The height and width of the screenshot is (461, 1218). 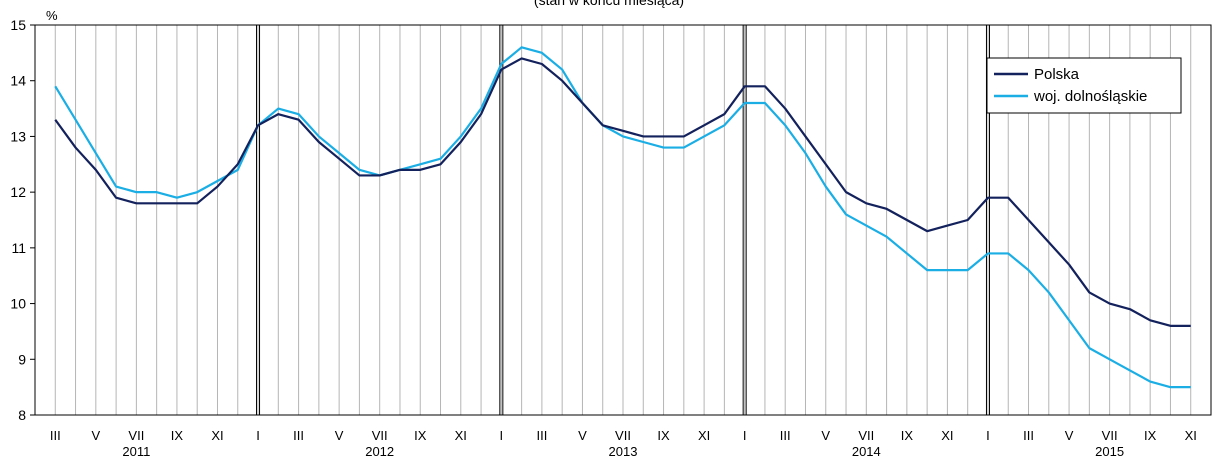 I want to click on legend-label-dolnoslaskie: woj. dolnośląskie, so click(x=1090, y=96).